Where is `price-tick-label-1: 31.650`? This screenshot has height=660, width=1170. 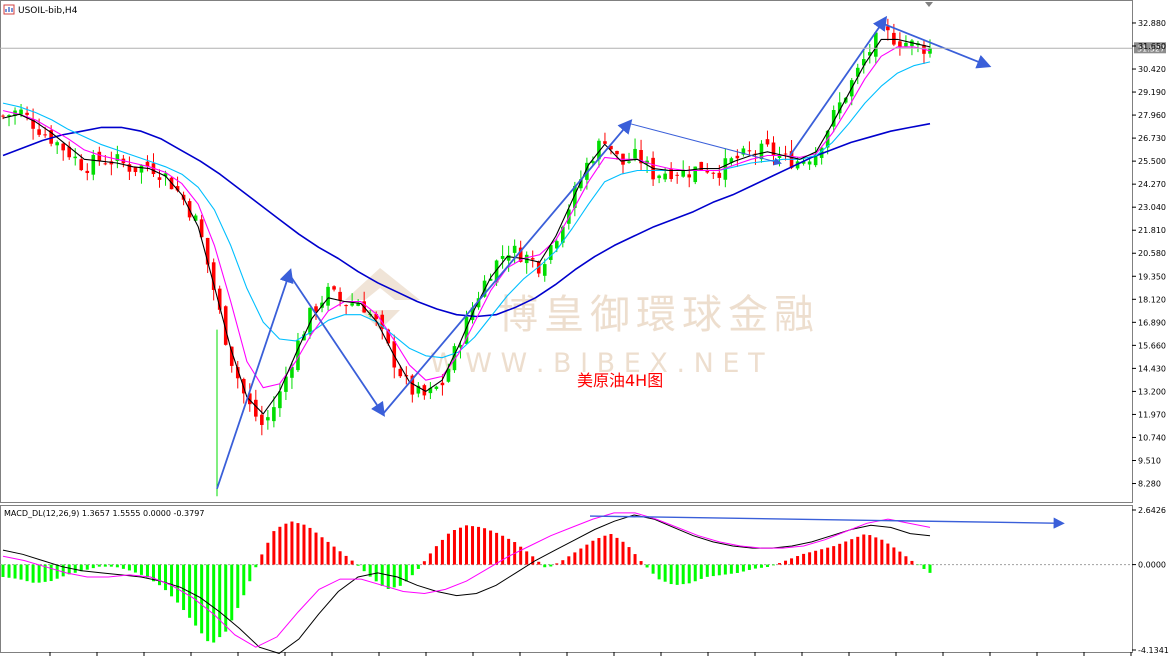 price-tick-label-1: 31.650 is located at coordinates (1152, 46).